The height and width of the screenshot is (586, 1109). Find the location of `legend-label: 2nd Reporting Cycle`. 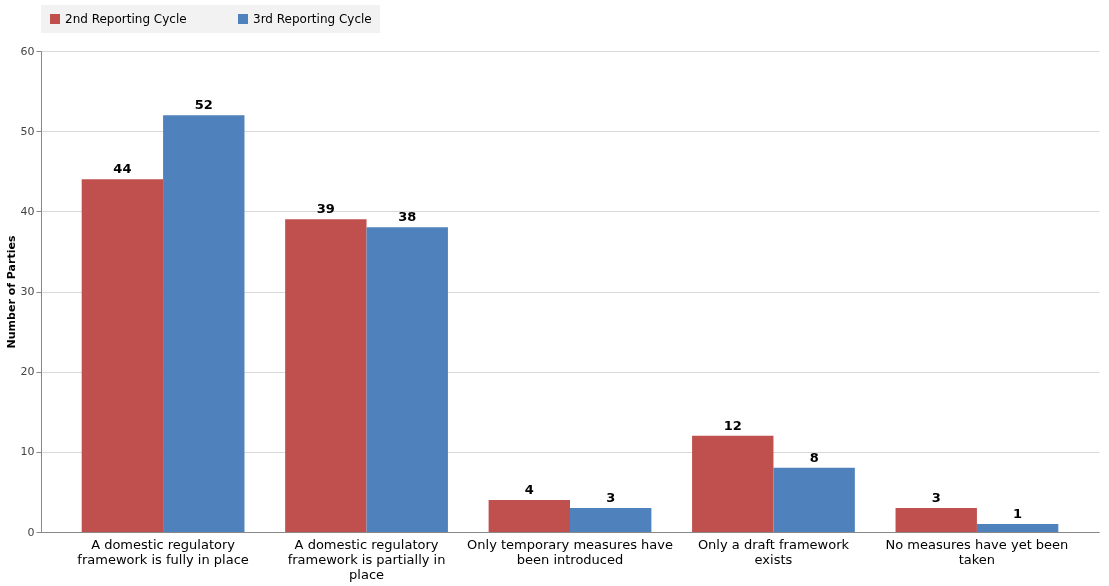

legend-label: 2nd Reporting Cycle is located at coordinates (126, 19).